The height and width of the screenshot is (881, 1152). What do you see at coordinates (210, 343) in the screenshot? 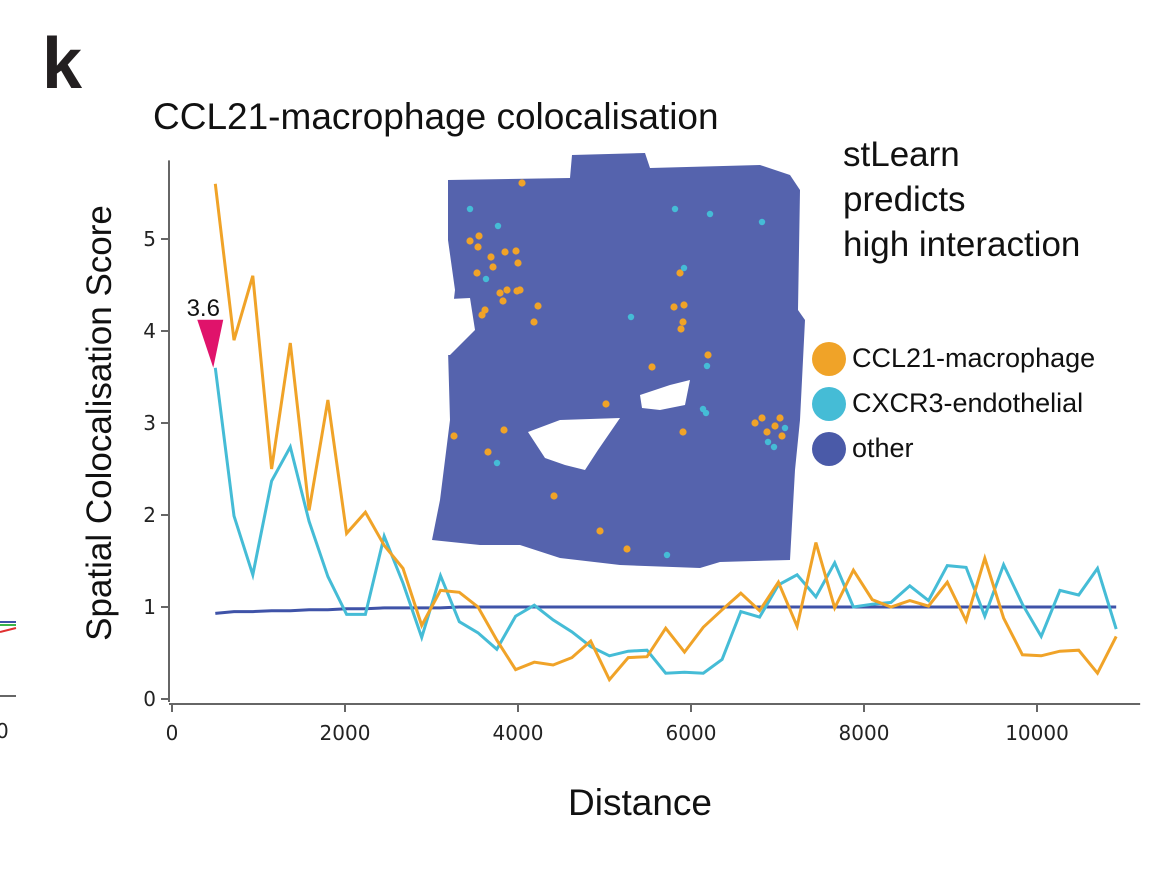
I see `callout-triangle-icon` at bounding box center [210, 343].